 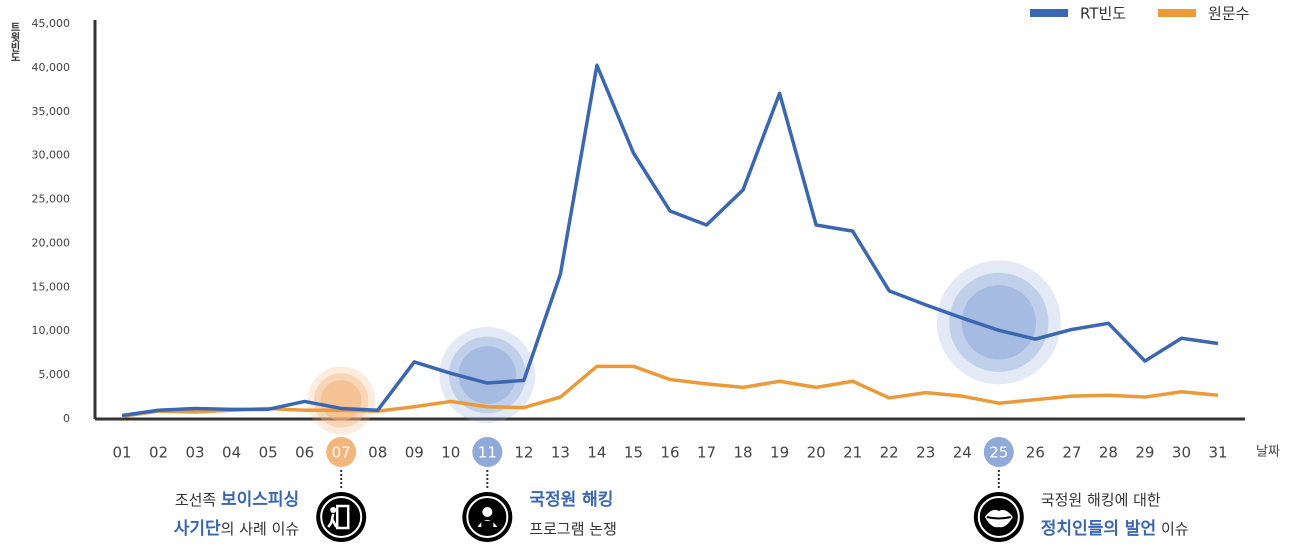 I want to click on annotation-segment: 국정원 해킹에 대한, so click(x=1101, y=500).